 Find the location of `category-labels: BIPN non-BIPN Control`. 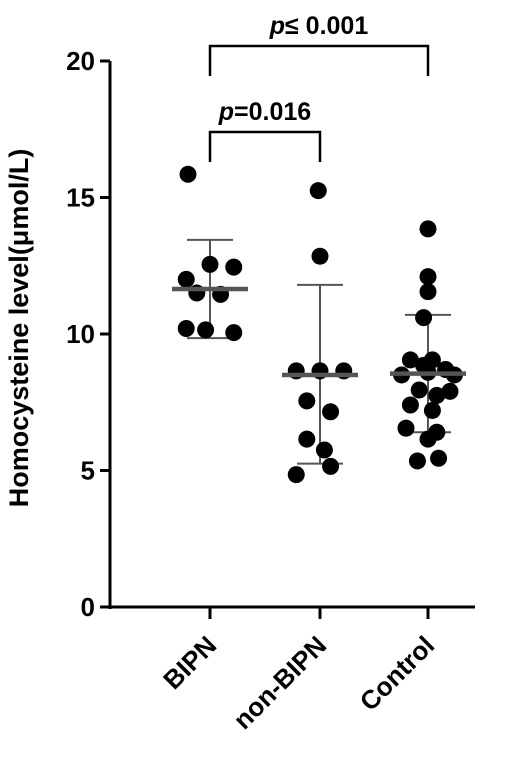

category-labels: BIPN non-BIPN Control is located at coordinates (298, 682).